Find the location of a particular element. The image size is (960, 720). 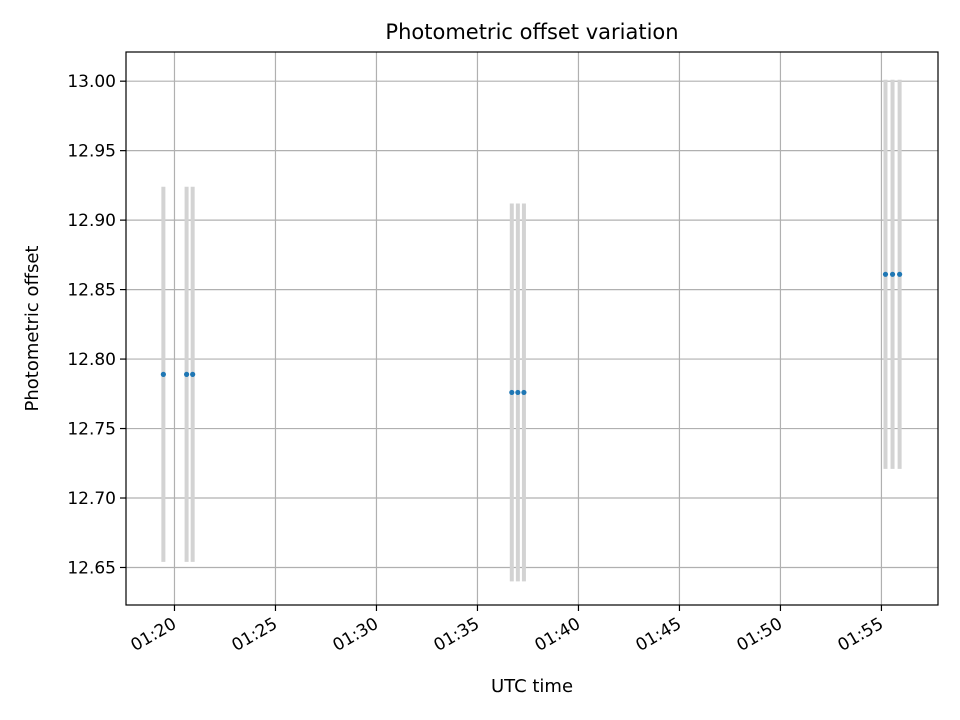

x-axis-label: UTC time is located at coordinates (532, 686).